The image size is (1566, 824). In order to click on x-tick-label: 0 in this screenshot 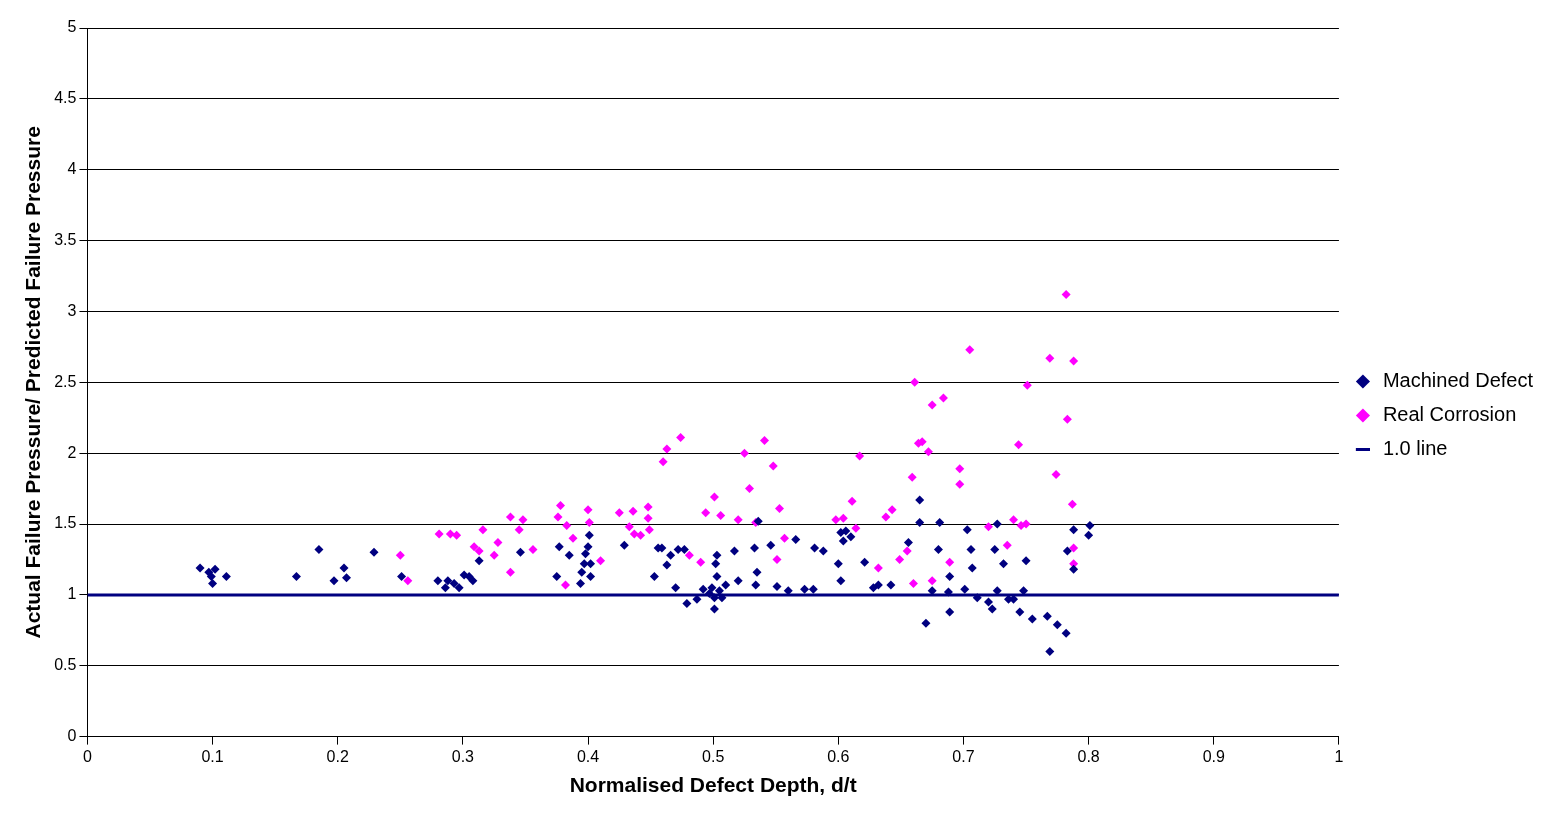, I will do `click(87, 756)`.